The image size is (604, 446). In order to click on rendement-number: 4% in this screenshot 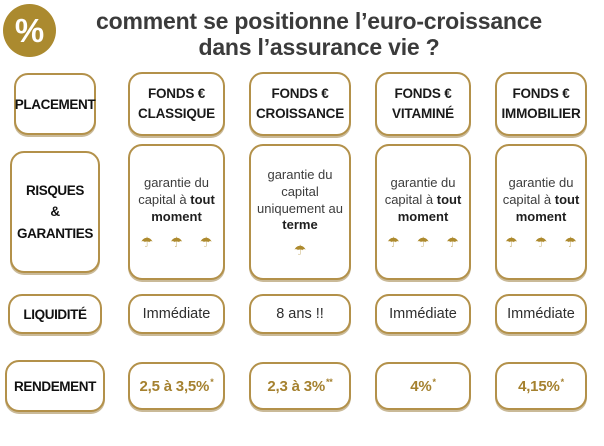, I will do `click(421, 386)`.